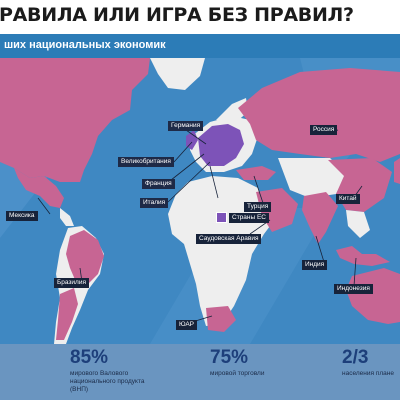 This screenshot has height=400, width=400. Describe the element at coordinates (320, 218) in the screenshot. I see `india-shape` at that location.